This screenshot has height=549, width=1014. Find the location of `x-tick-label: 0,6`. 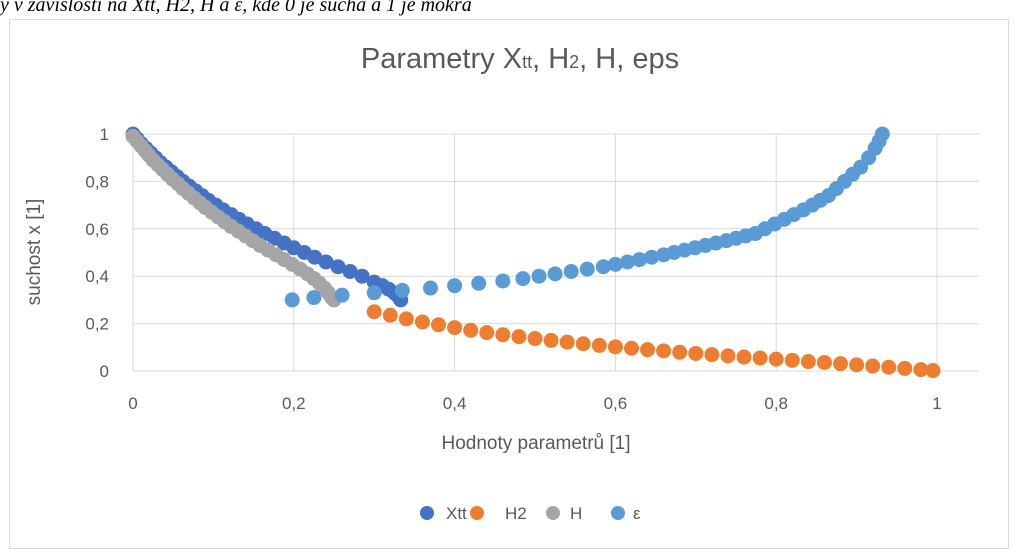

x-tick-label: 0,6 is located at coordinates (616, 403).